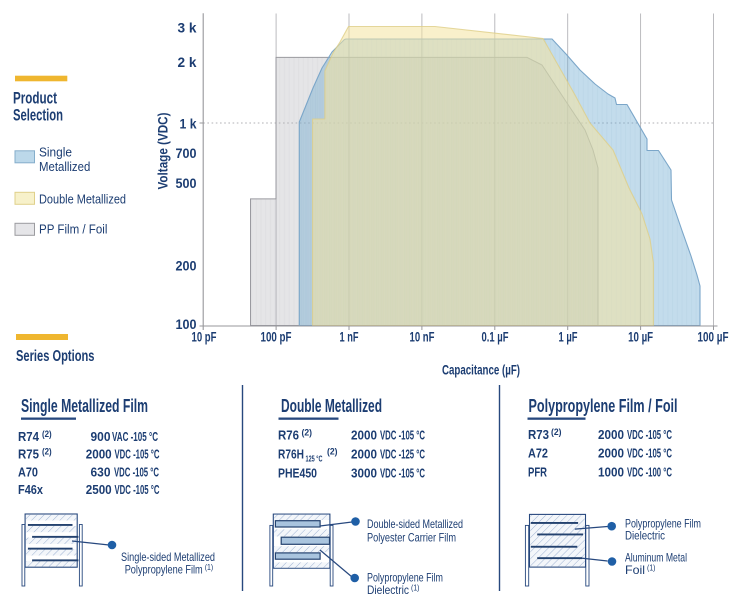 This screenshot has height=611, width=751. Describe the element at coordinates (402, 454) in the screenshot. I see `svg-text: VDC -125 °C` at that location.